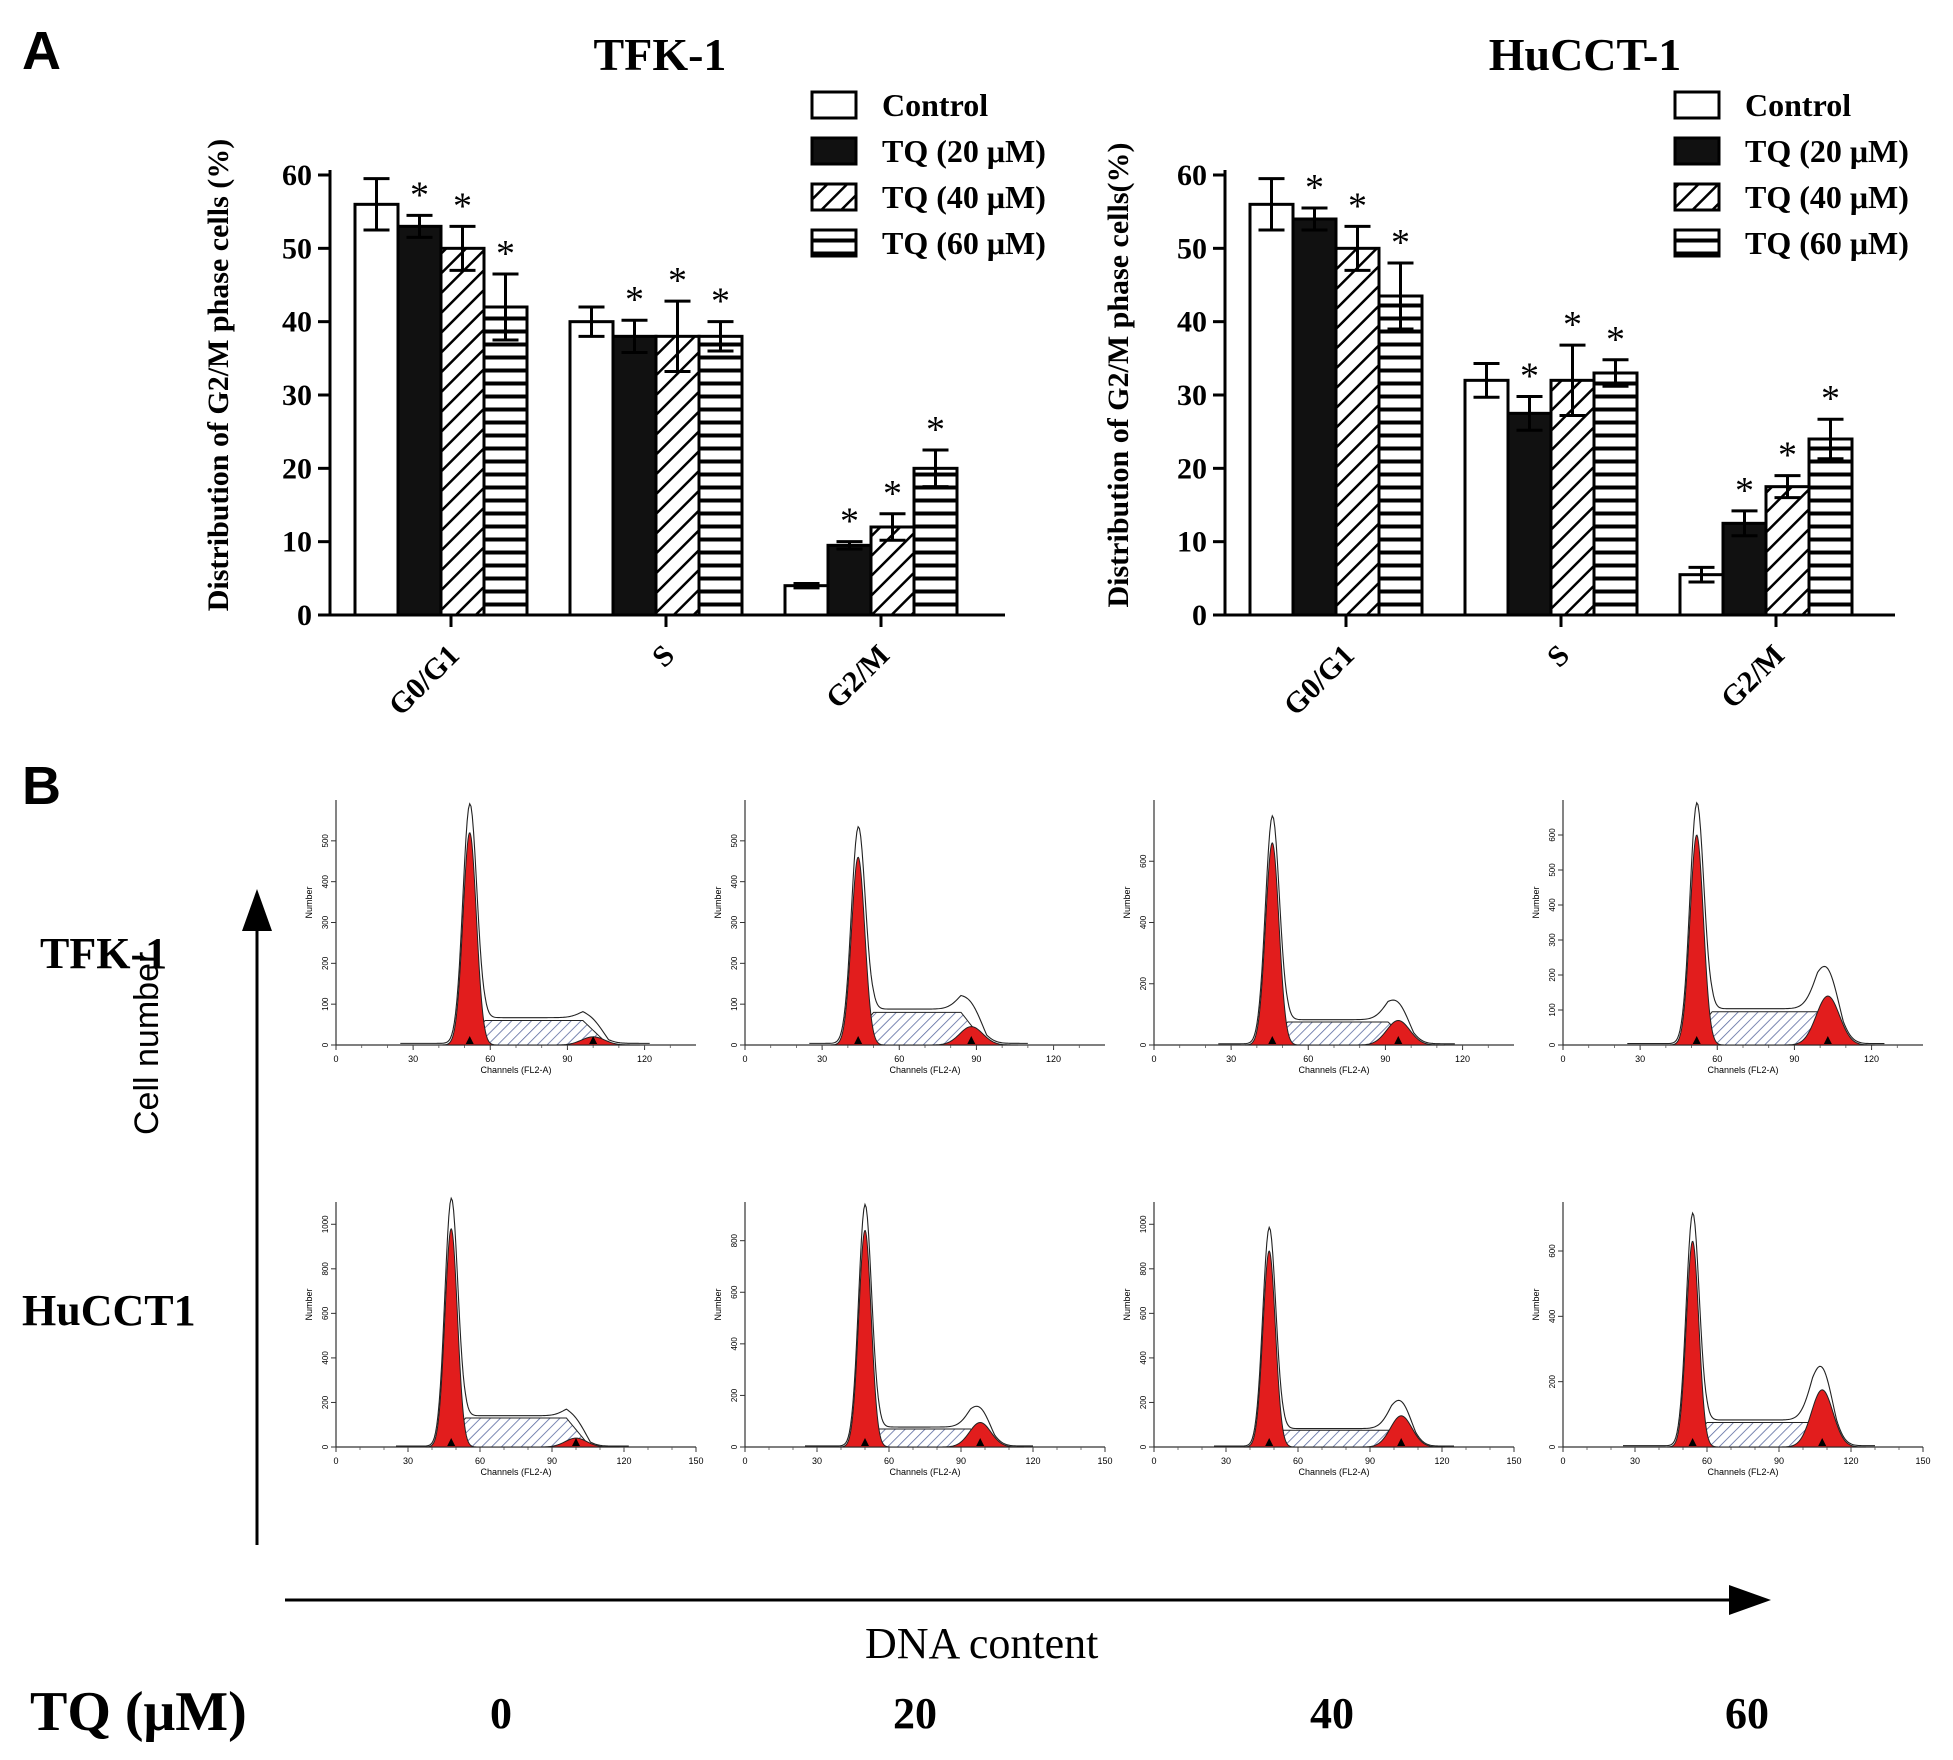  What do you see at coordinates (1338, 1033) in the screenshot?
I see `s-phase-region` at bounding box center [1338, 1033].